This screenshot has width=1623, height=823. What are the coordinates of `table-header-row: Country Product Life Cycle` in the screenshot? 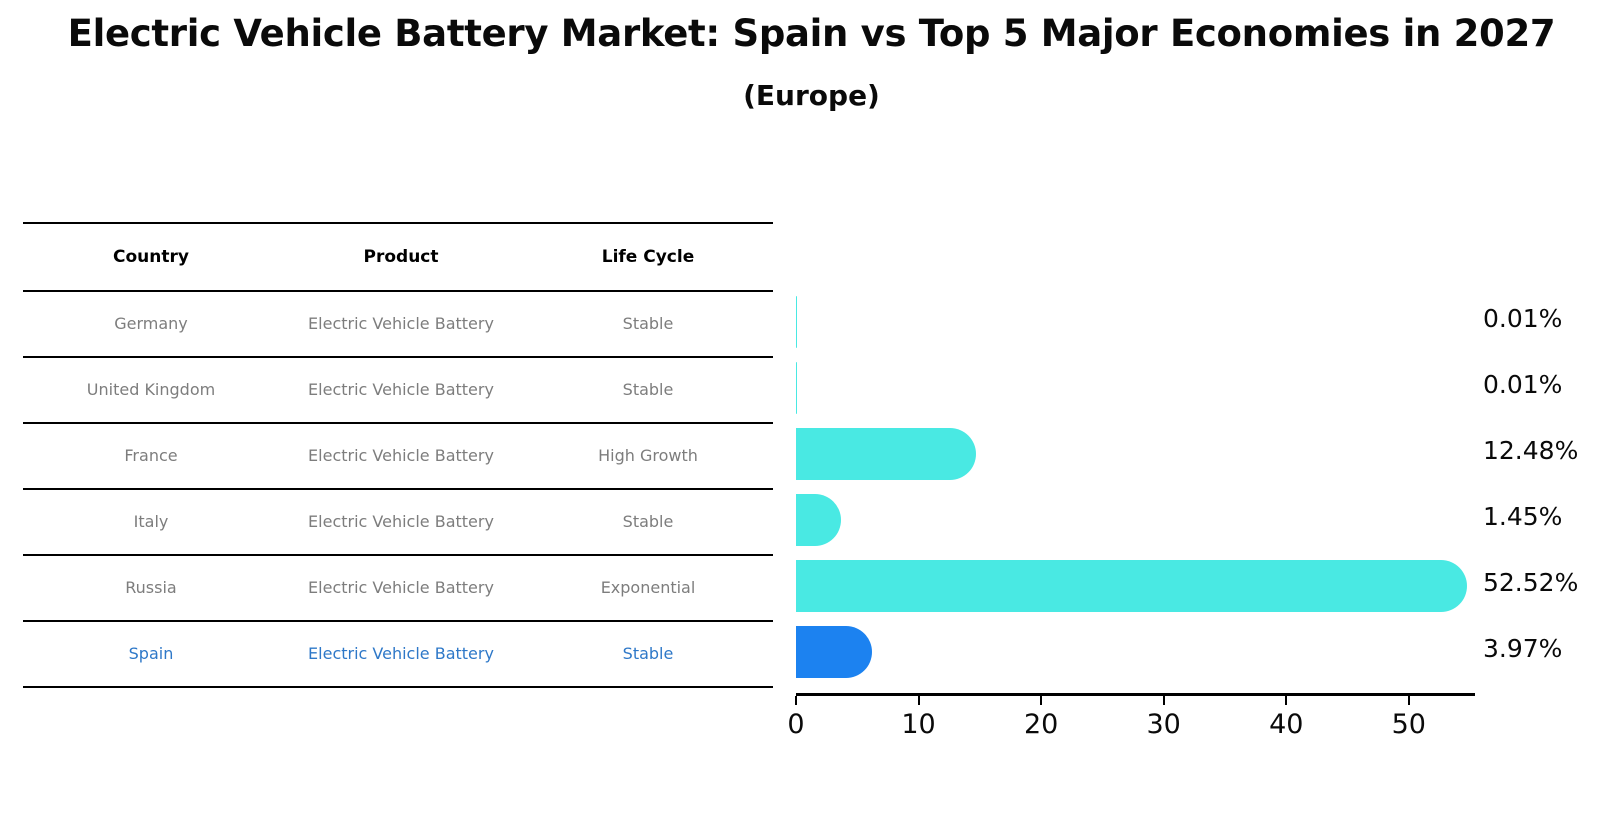 It's located at (398, 257).